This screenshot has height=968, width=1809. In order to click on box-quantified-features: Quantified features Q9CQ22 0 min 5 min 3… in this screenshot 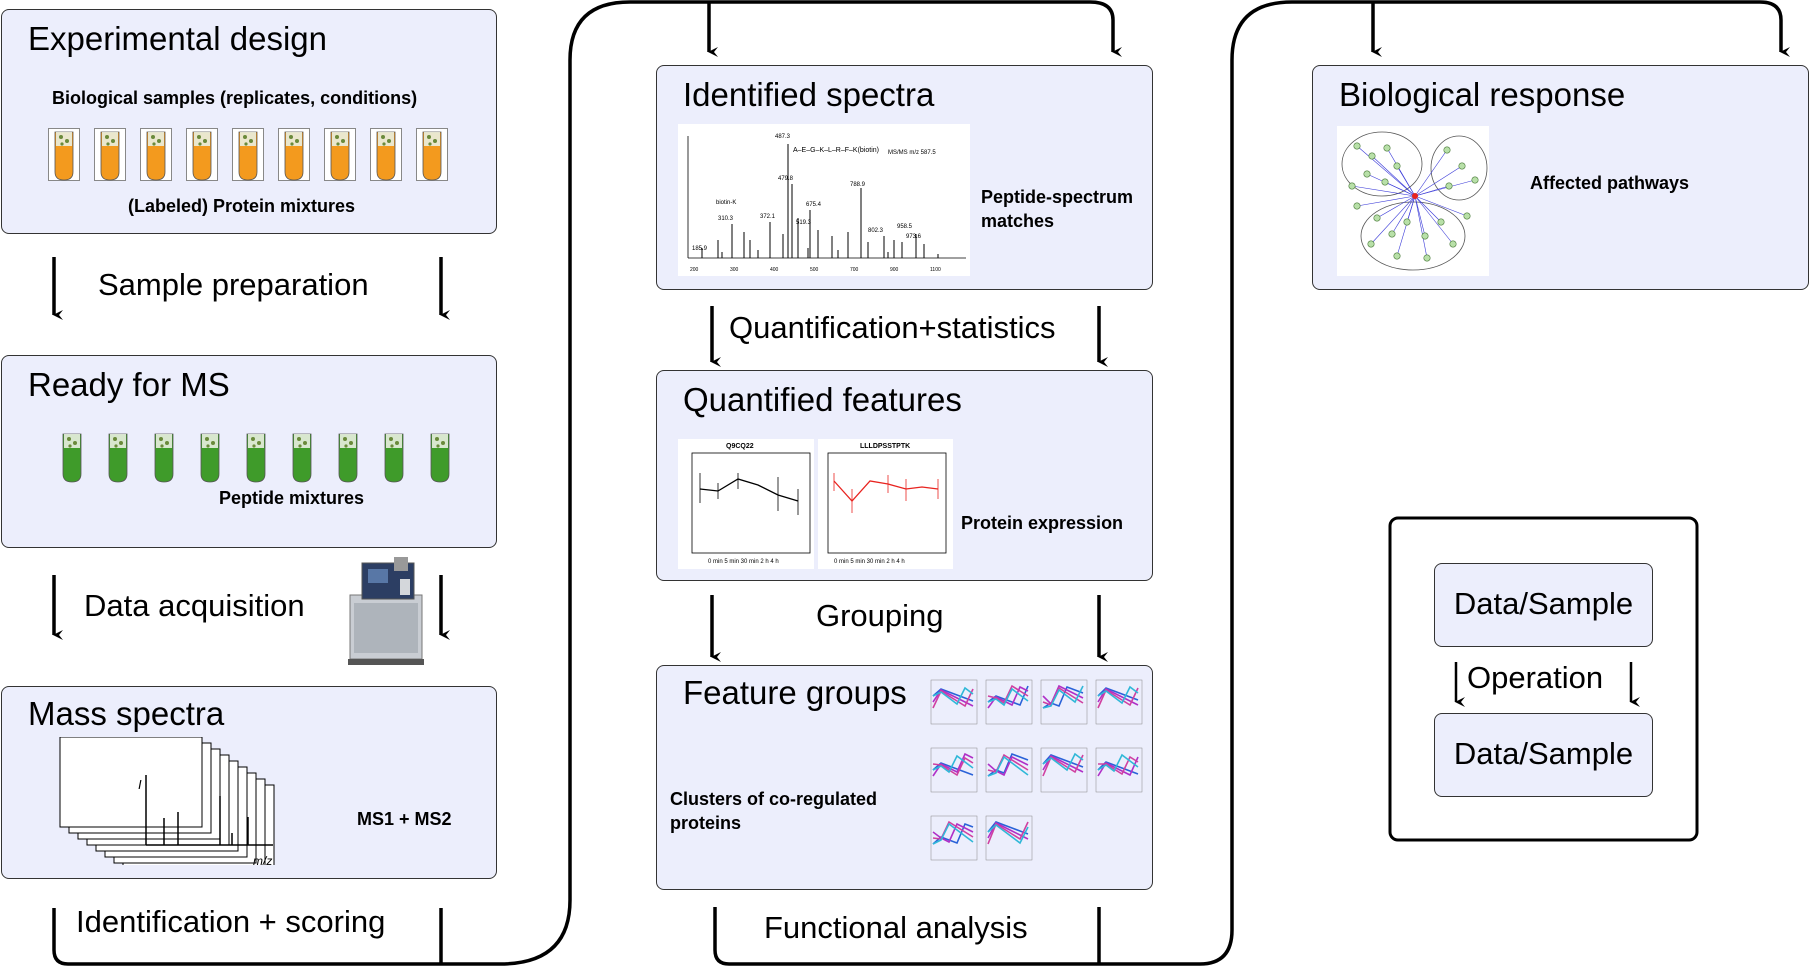, I will do `click(904, 475)`.